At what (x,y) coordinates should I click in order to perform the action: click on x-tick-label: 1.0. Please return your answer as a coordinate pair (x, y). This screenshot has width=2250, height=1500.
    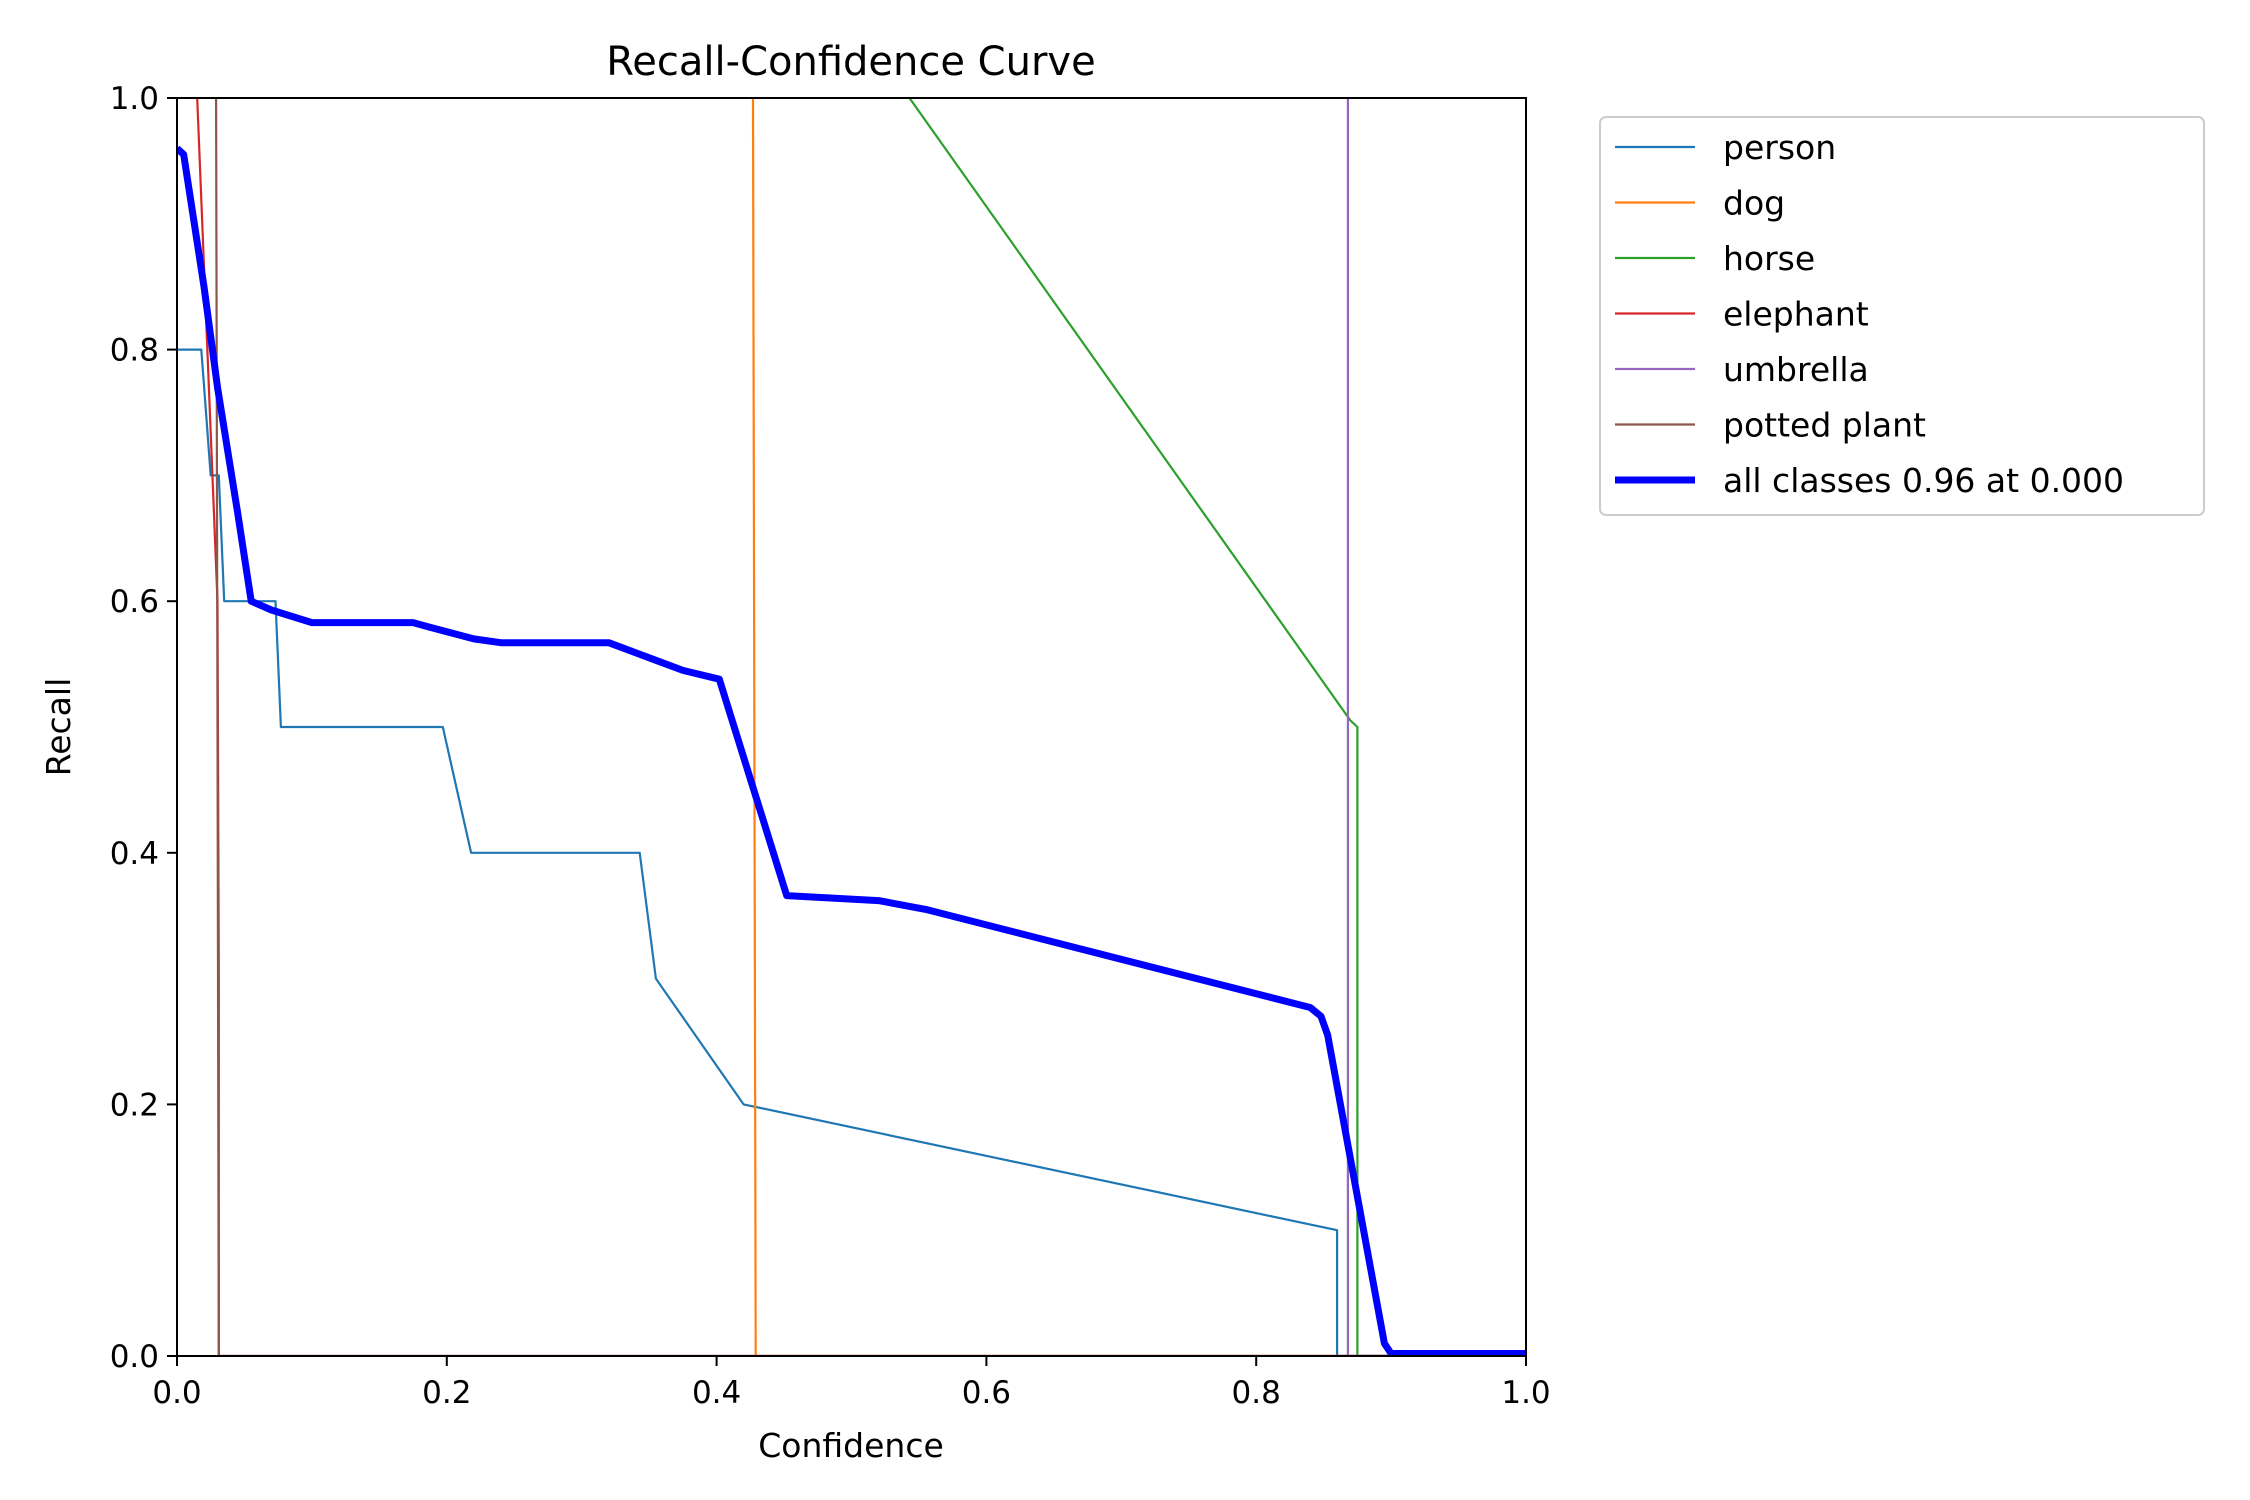
    Looking at the image, I should click on (1525, 1393).